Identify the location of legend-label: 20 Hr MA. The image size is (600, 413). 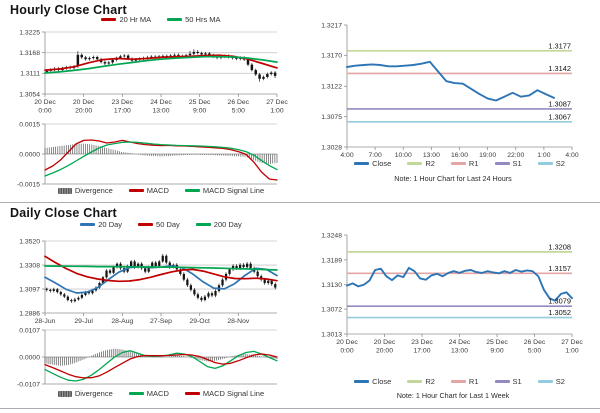
(135, 19).